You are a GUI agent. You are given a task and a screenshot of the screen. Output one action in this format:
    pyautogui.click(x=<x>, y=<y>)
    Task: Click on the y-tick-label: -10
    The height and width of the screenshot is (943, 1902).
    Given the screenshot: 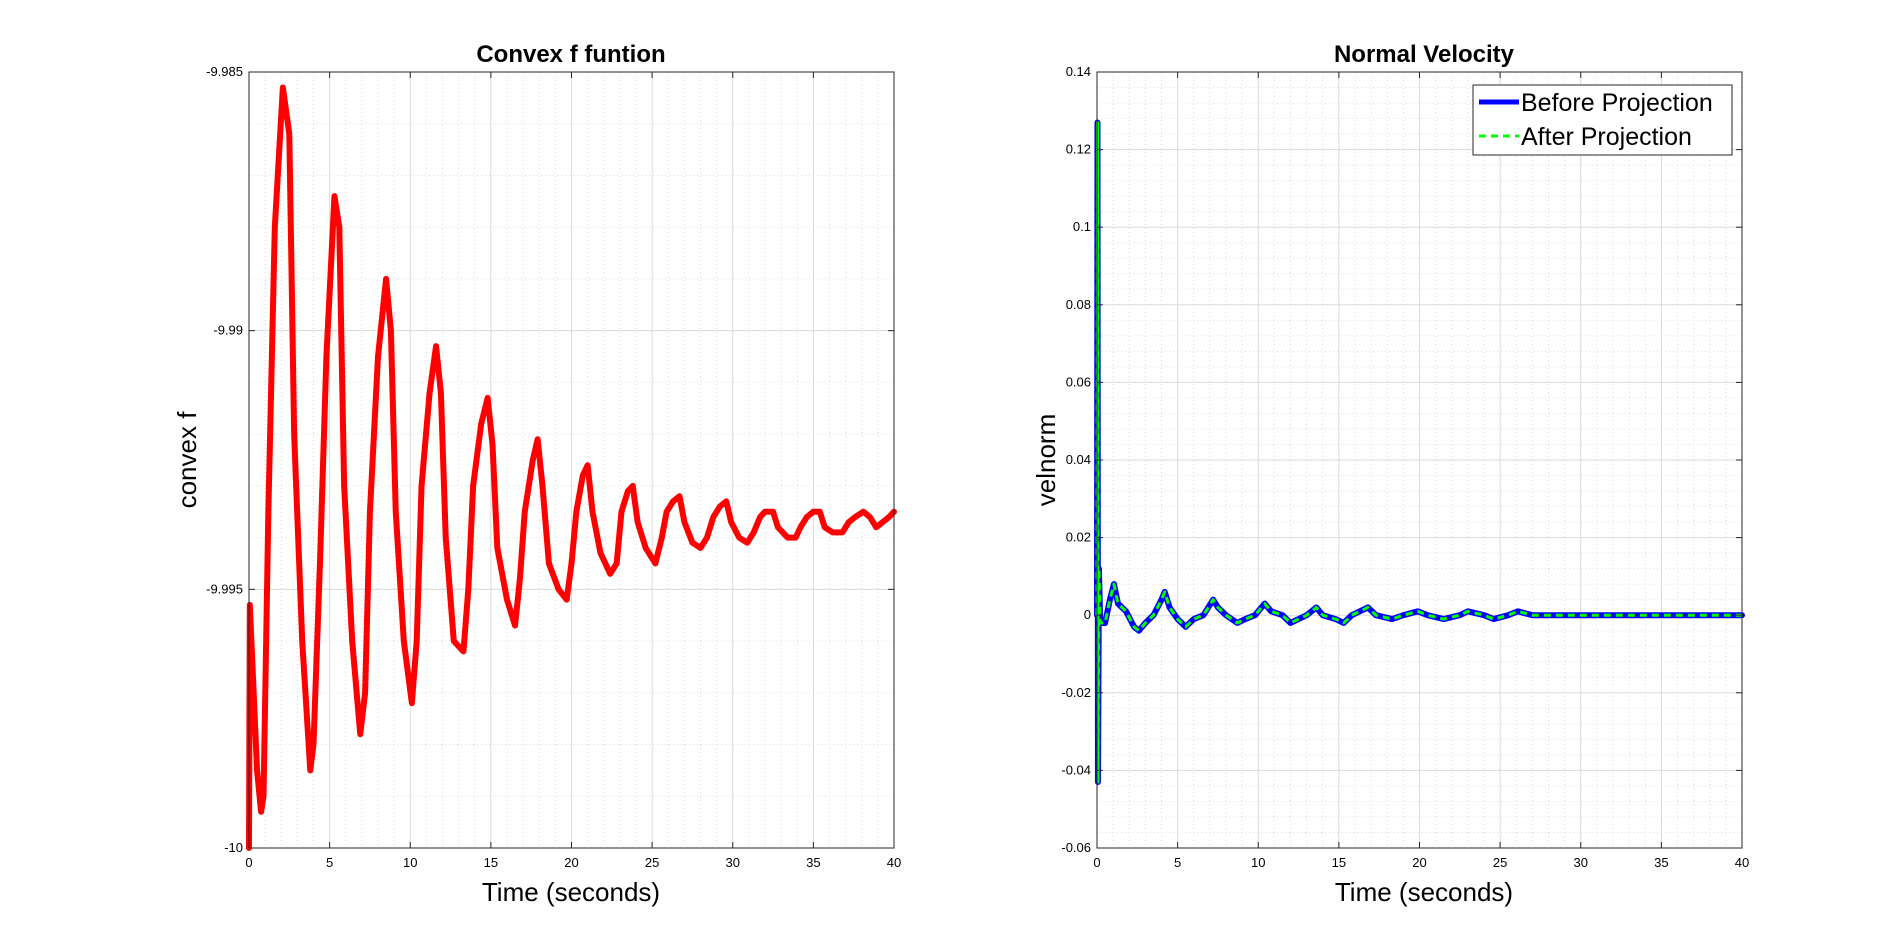 What is the action you would take?
    pyautogui.click(x=233, y=847)
    